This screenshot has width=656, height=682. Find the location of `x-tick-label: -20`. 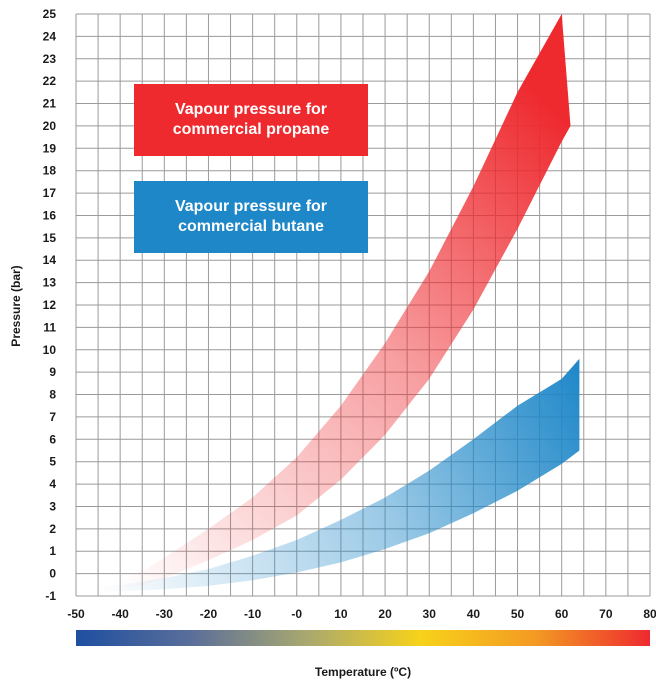

x-tick-label: -20 is located at coordinates (209, 614).